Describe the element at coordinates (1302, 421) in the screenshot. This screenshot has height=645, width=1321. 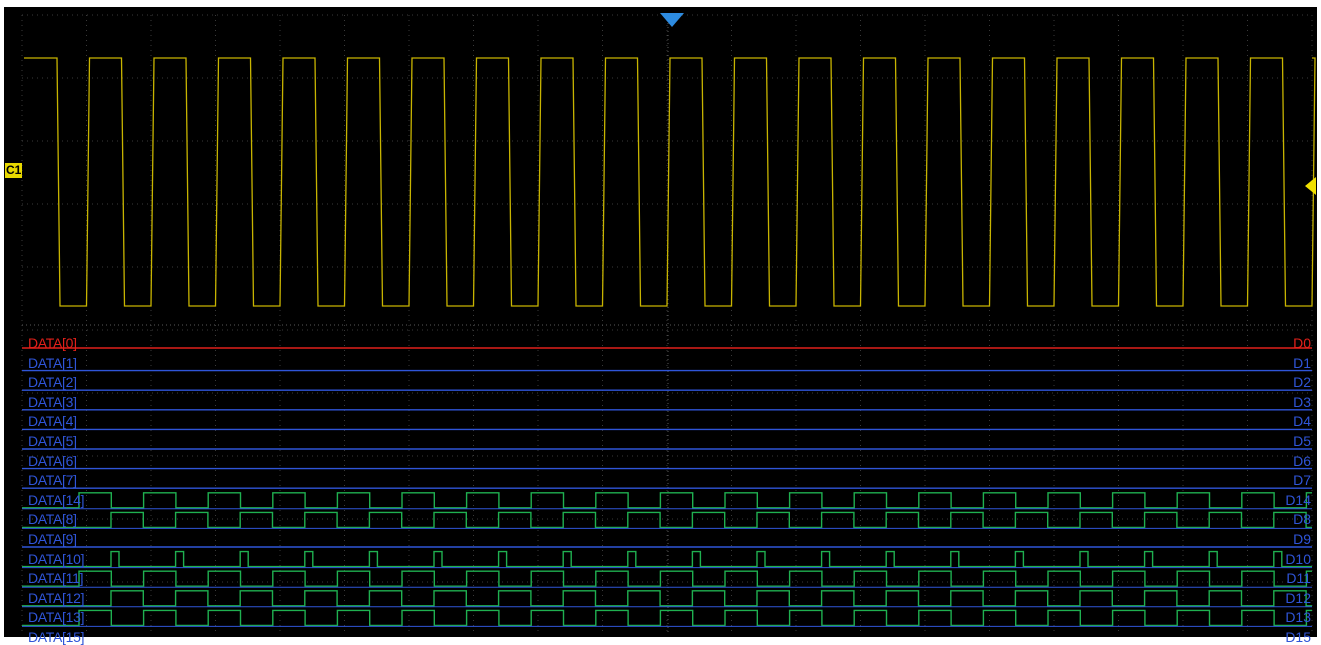
I see `digital-channel-tag: D4` at that location.